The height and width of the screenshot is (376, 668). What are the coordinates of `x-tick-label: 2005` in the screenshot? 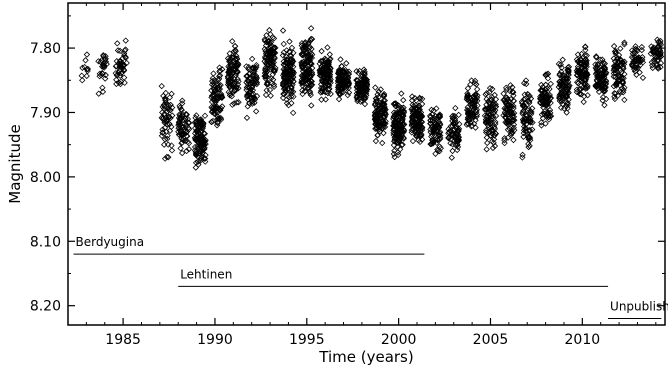 It's located at (491, 340).